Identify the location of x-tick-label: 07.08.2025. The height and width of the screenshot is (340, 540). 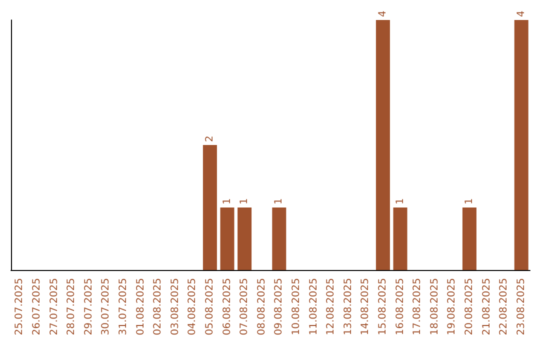
(244, 307).